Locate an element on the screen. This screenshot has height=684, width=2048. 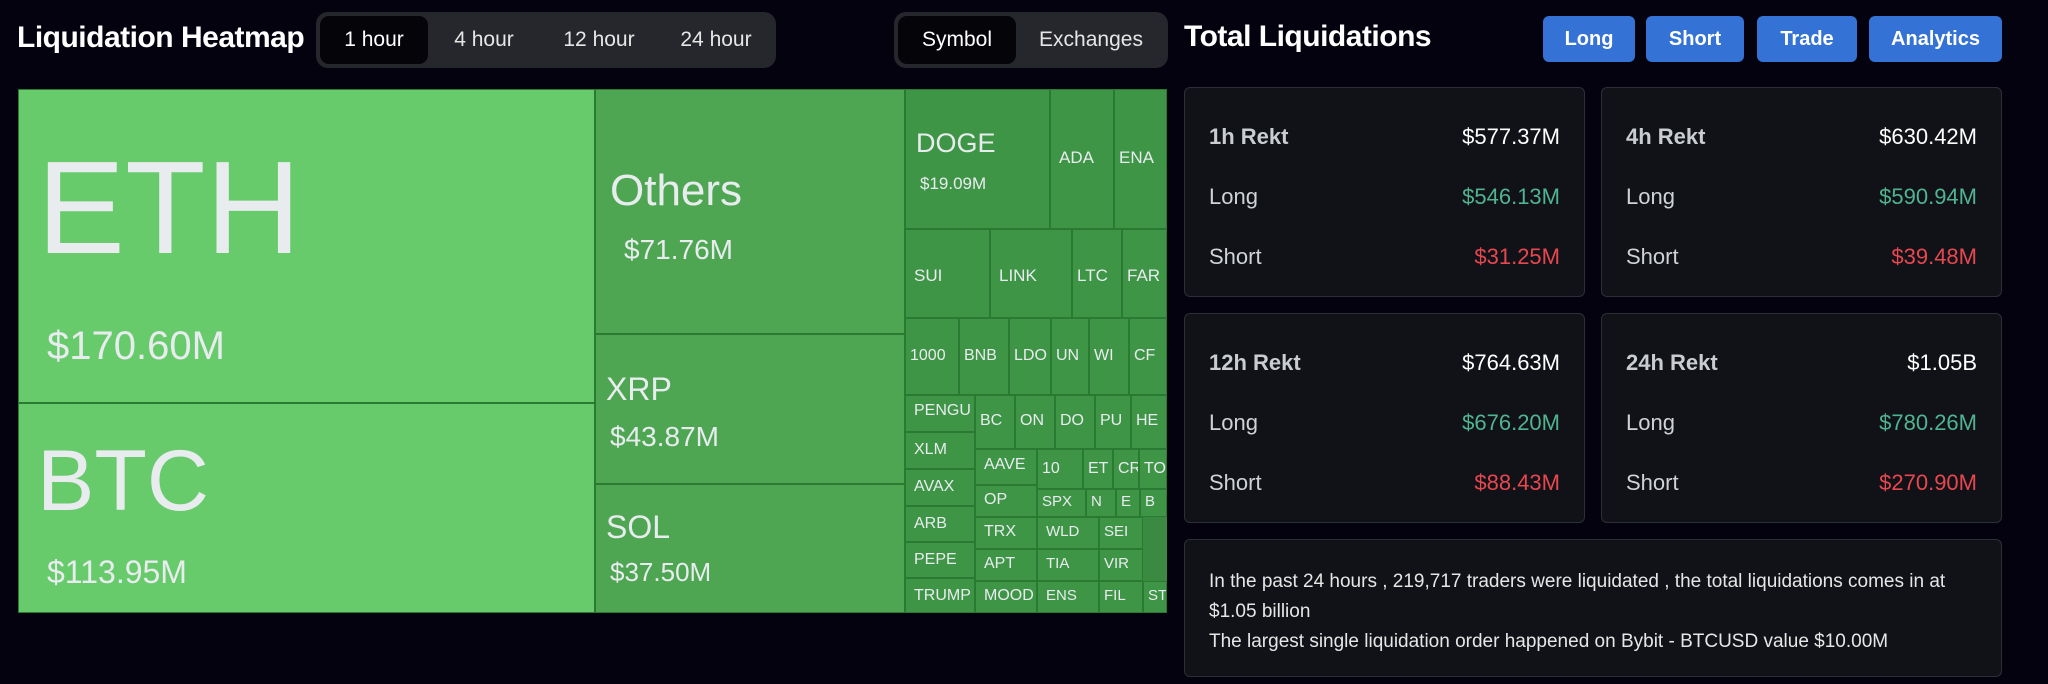
tile-cr: CR is located at coordinates (1126, 469).